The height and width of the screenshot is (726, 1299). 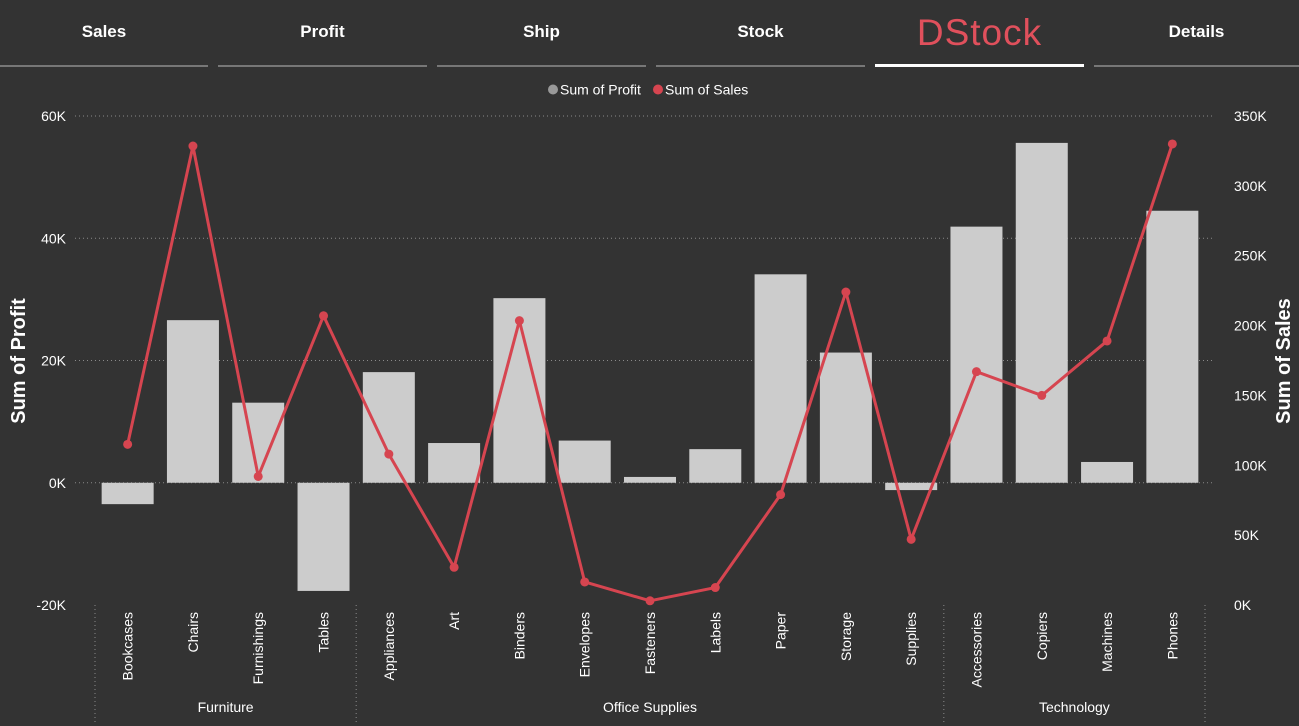 What do you see at coordinates (600, 90) in the screenshot?
I see `legend-profit-label: Sum of Profit` at bounding box center [600, 90].